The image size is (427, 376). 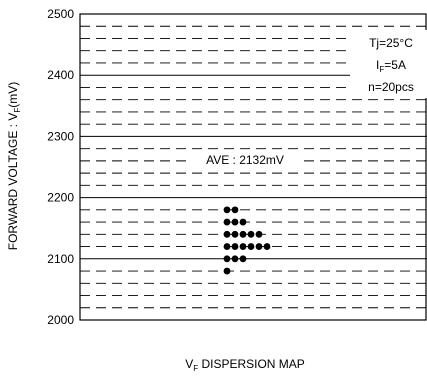 What do you see at coordinates (60, 136) in the screenshot?
I see `y-tick-label: 2300` at bounding box center [60, 136].